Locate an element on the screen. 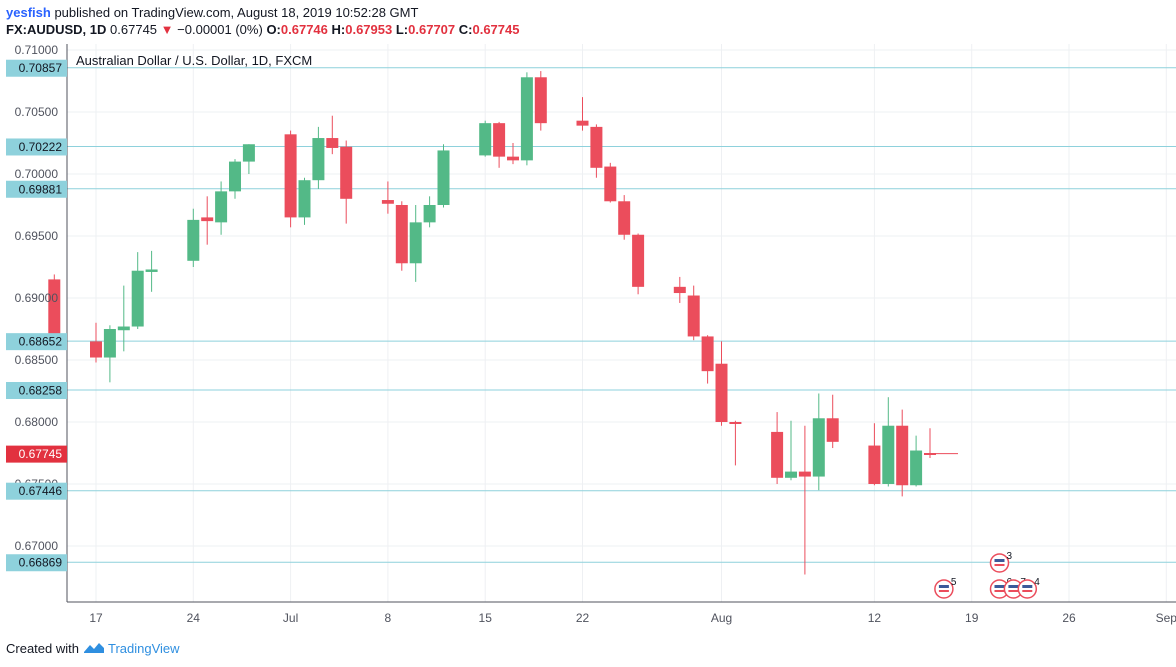  event-count: 4 is located at coordinates (1037, 582).